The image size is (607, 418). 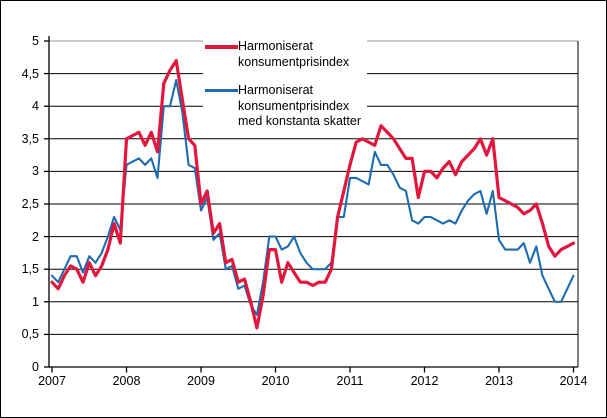 What do you see at coordinates (221, 47) in the screenshot?
I see `hicp-red-line-sample` at bounding box center [221, 47].